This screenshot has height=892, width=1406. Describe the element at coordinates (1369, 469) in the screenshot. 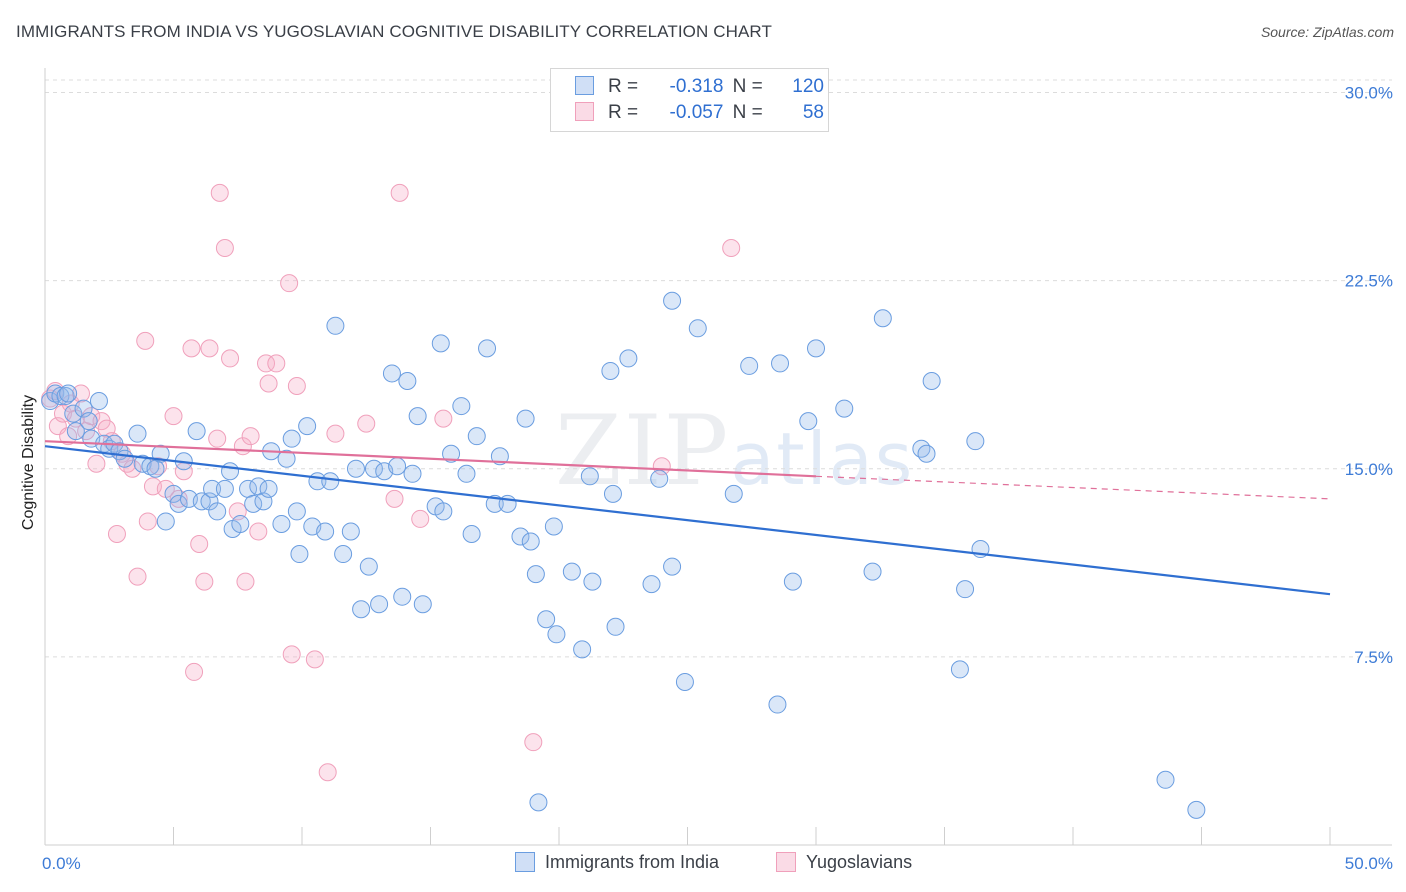

I see `y-tick-label: 15.0%` at that location.